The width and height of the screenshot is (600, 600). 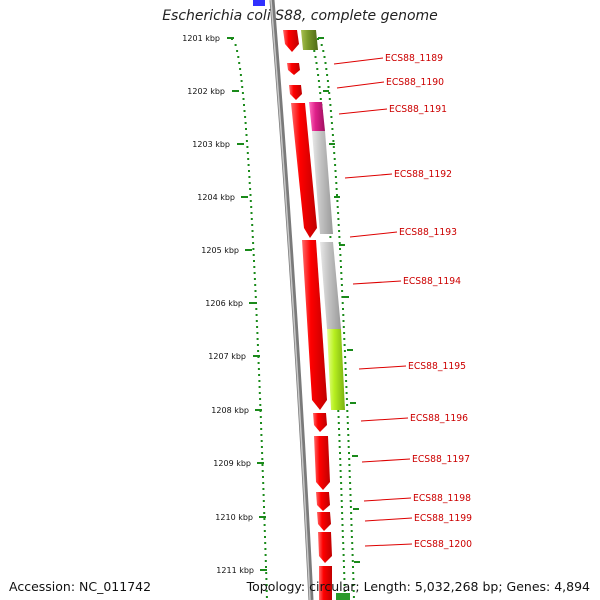 What do you see at coordinates (441, 459) in the screenshot?
I see `gene-label: ECS88_1197` at bounding box center [441, 459].